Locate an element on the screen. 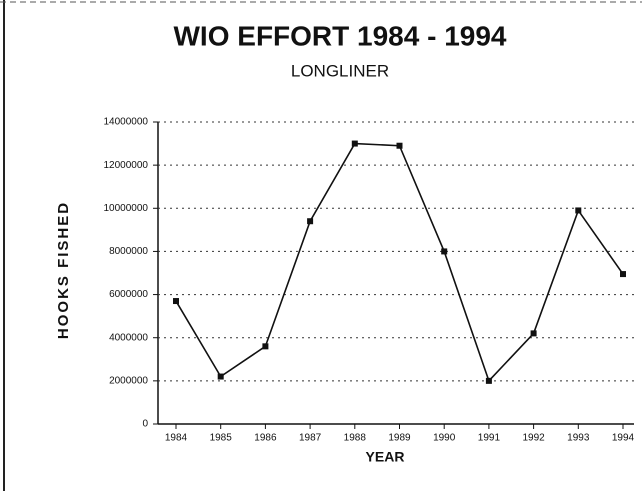 This screenshot has height=491, width=642. x-tick-label: 1986 is located at coordinates (265, 438).